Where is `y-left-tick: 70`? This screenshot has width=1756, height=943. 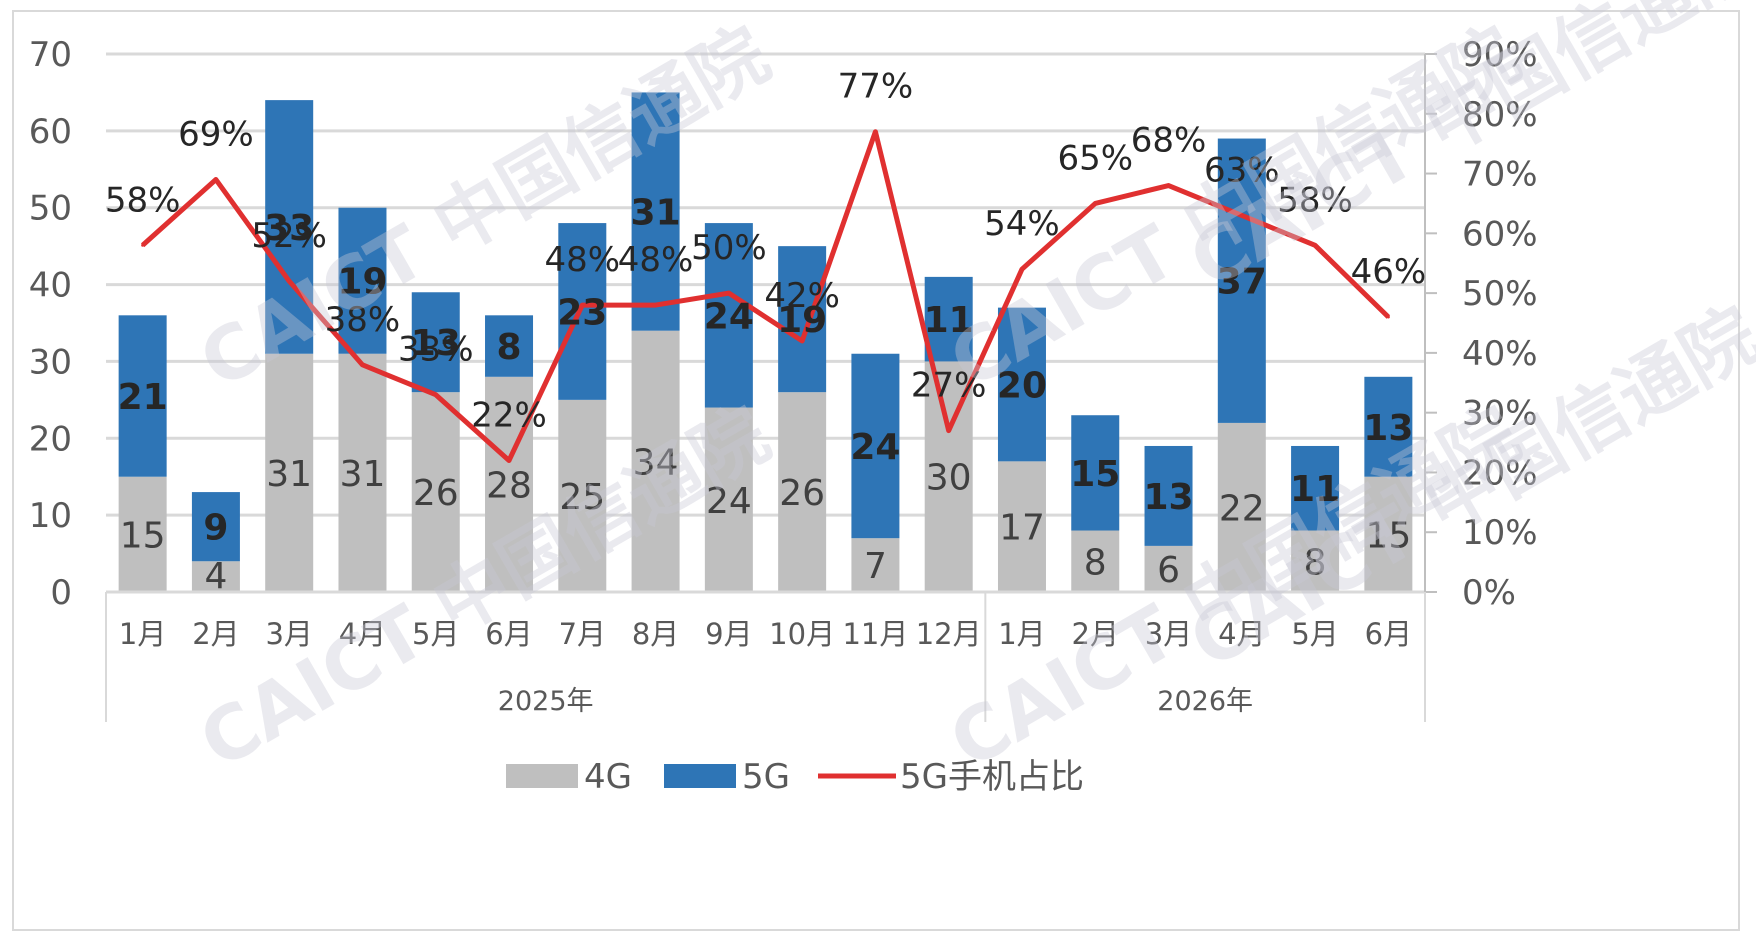
y-left-tick: 70 is located at coordinates (50, 55).